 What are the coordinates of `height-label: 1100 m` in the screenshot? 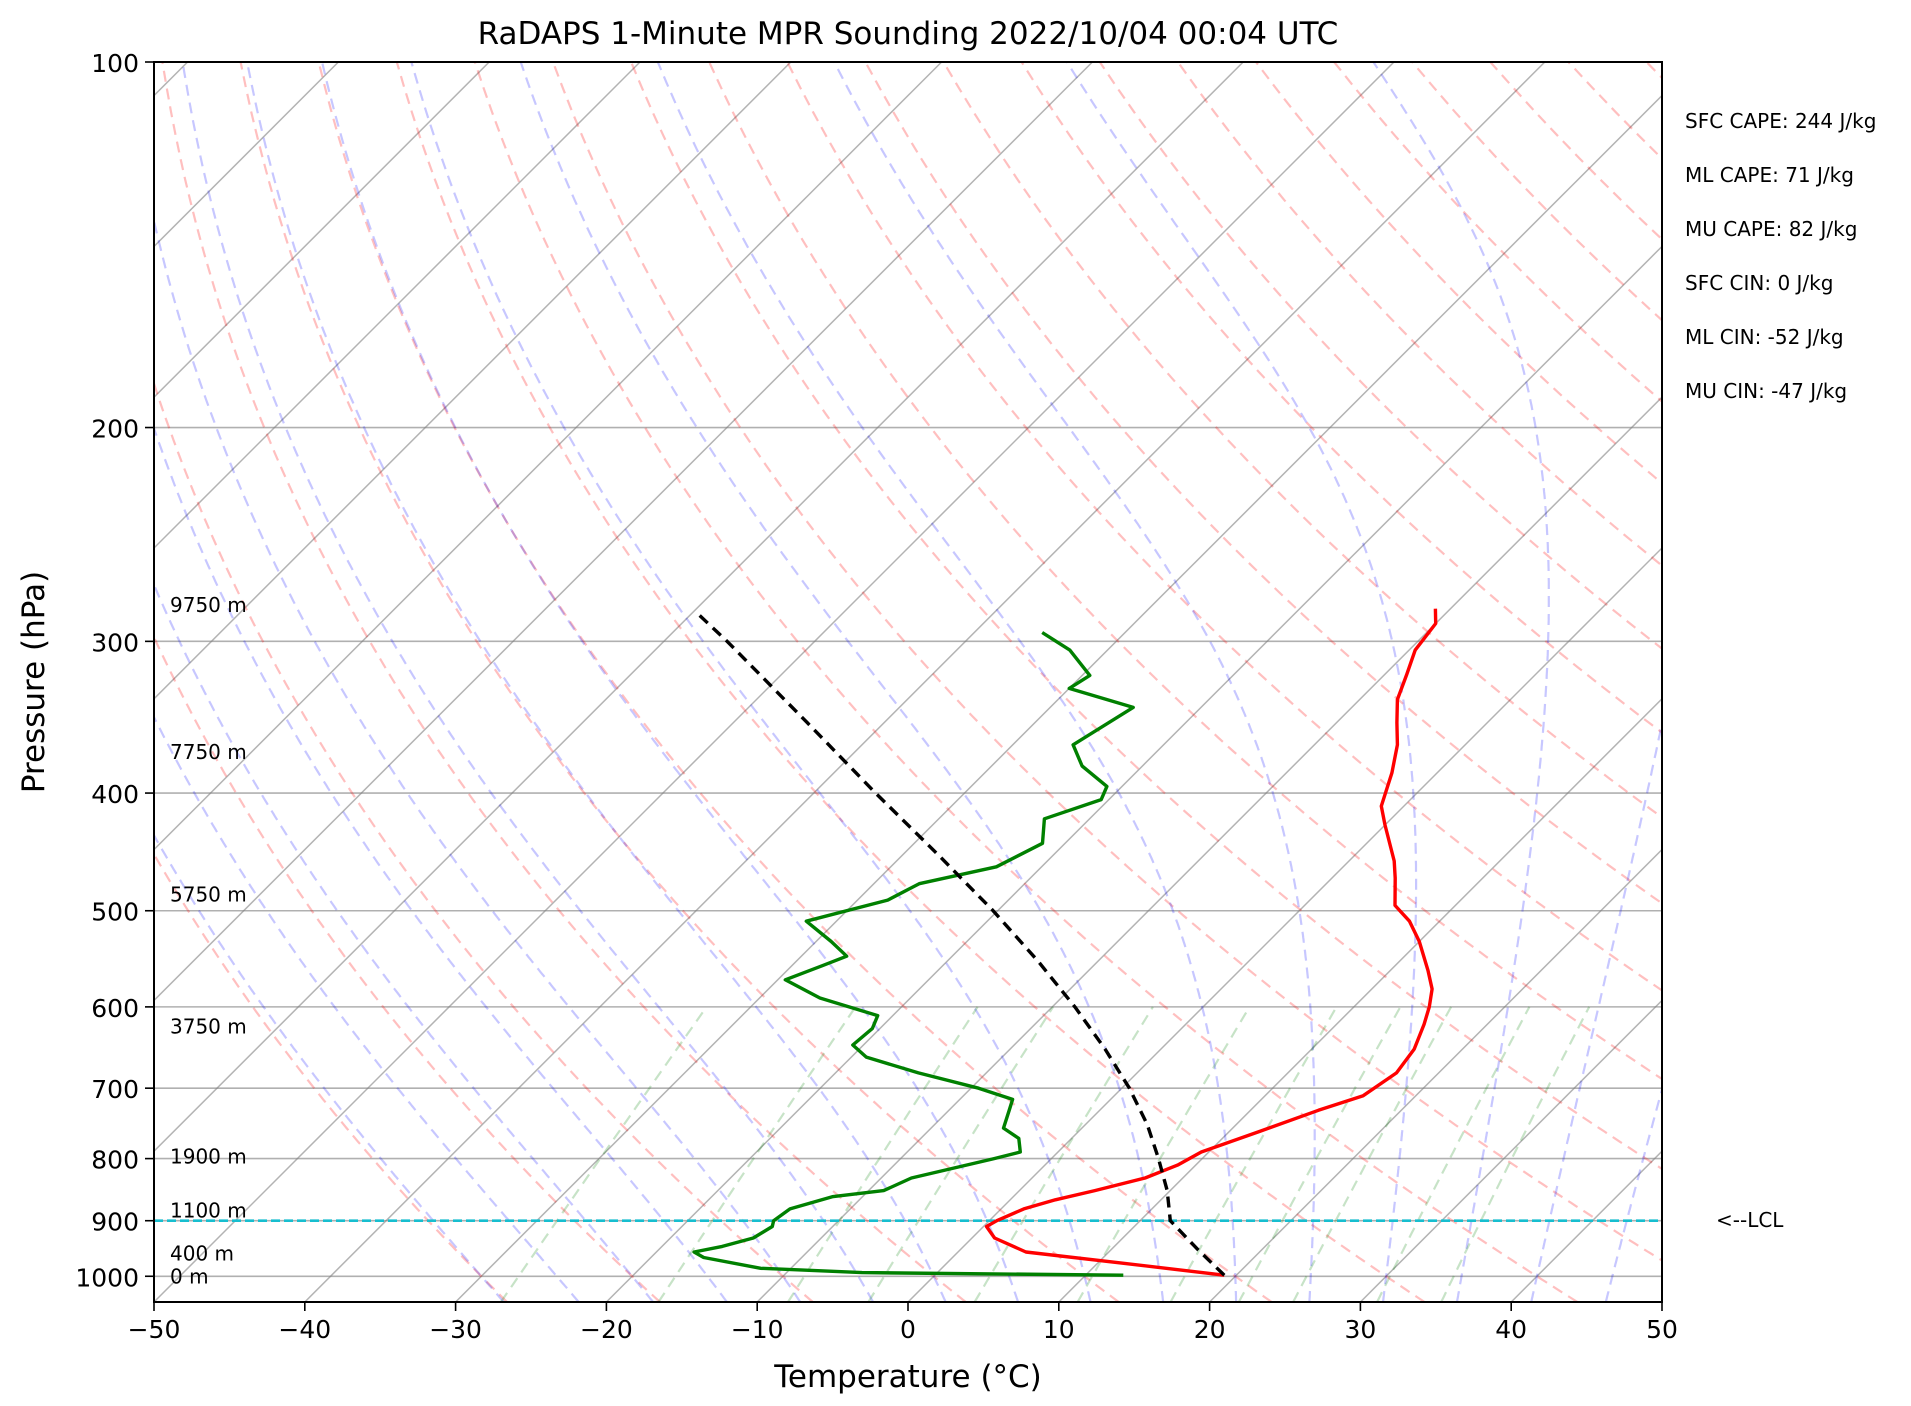 It's located at (208, 1211).